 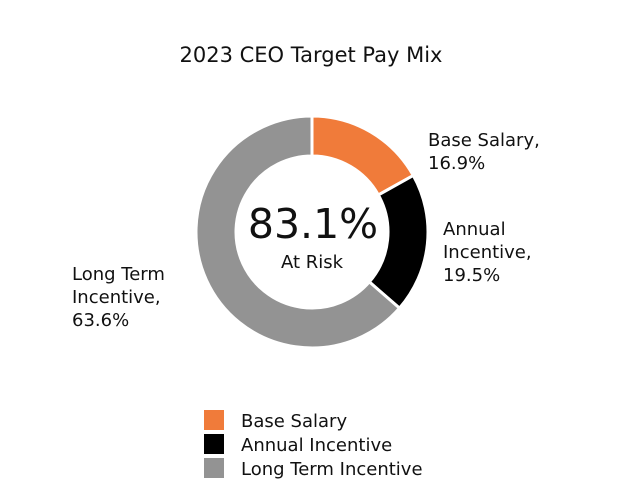 I want to click on data-label-line: Base Salary,, so click(x=484, y=140).